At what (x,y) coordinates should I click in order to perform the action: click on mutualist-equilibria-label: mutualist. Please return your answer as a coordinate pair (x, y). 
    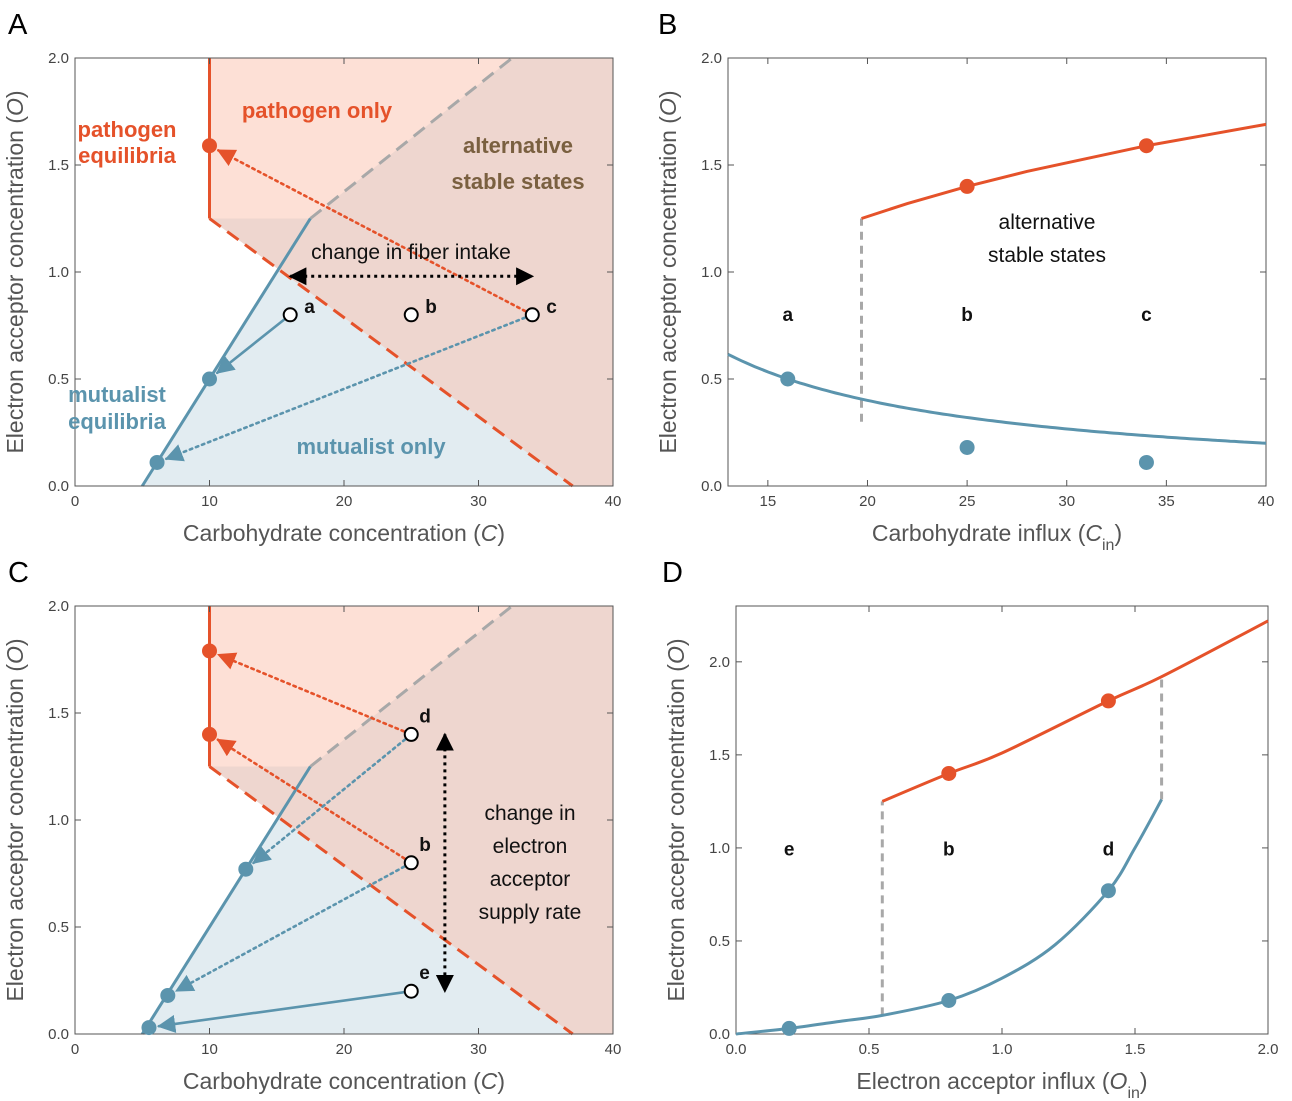
    Looking at the image, I should click on (117, 394).